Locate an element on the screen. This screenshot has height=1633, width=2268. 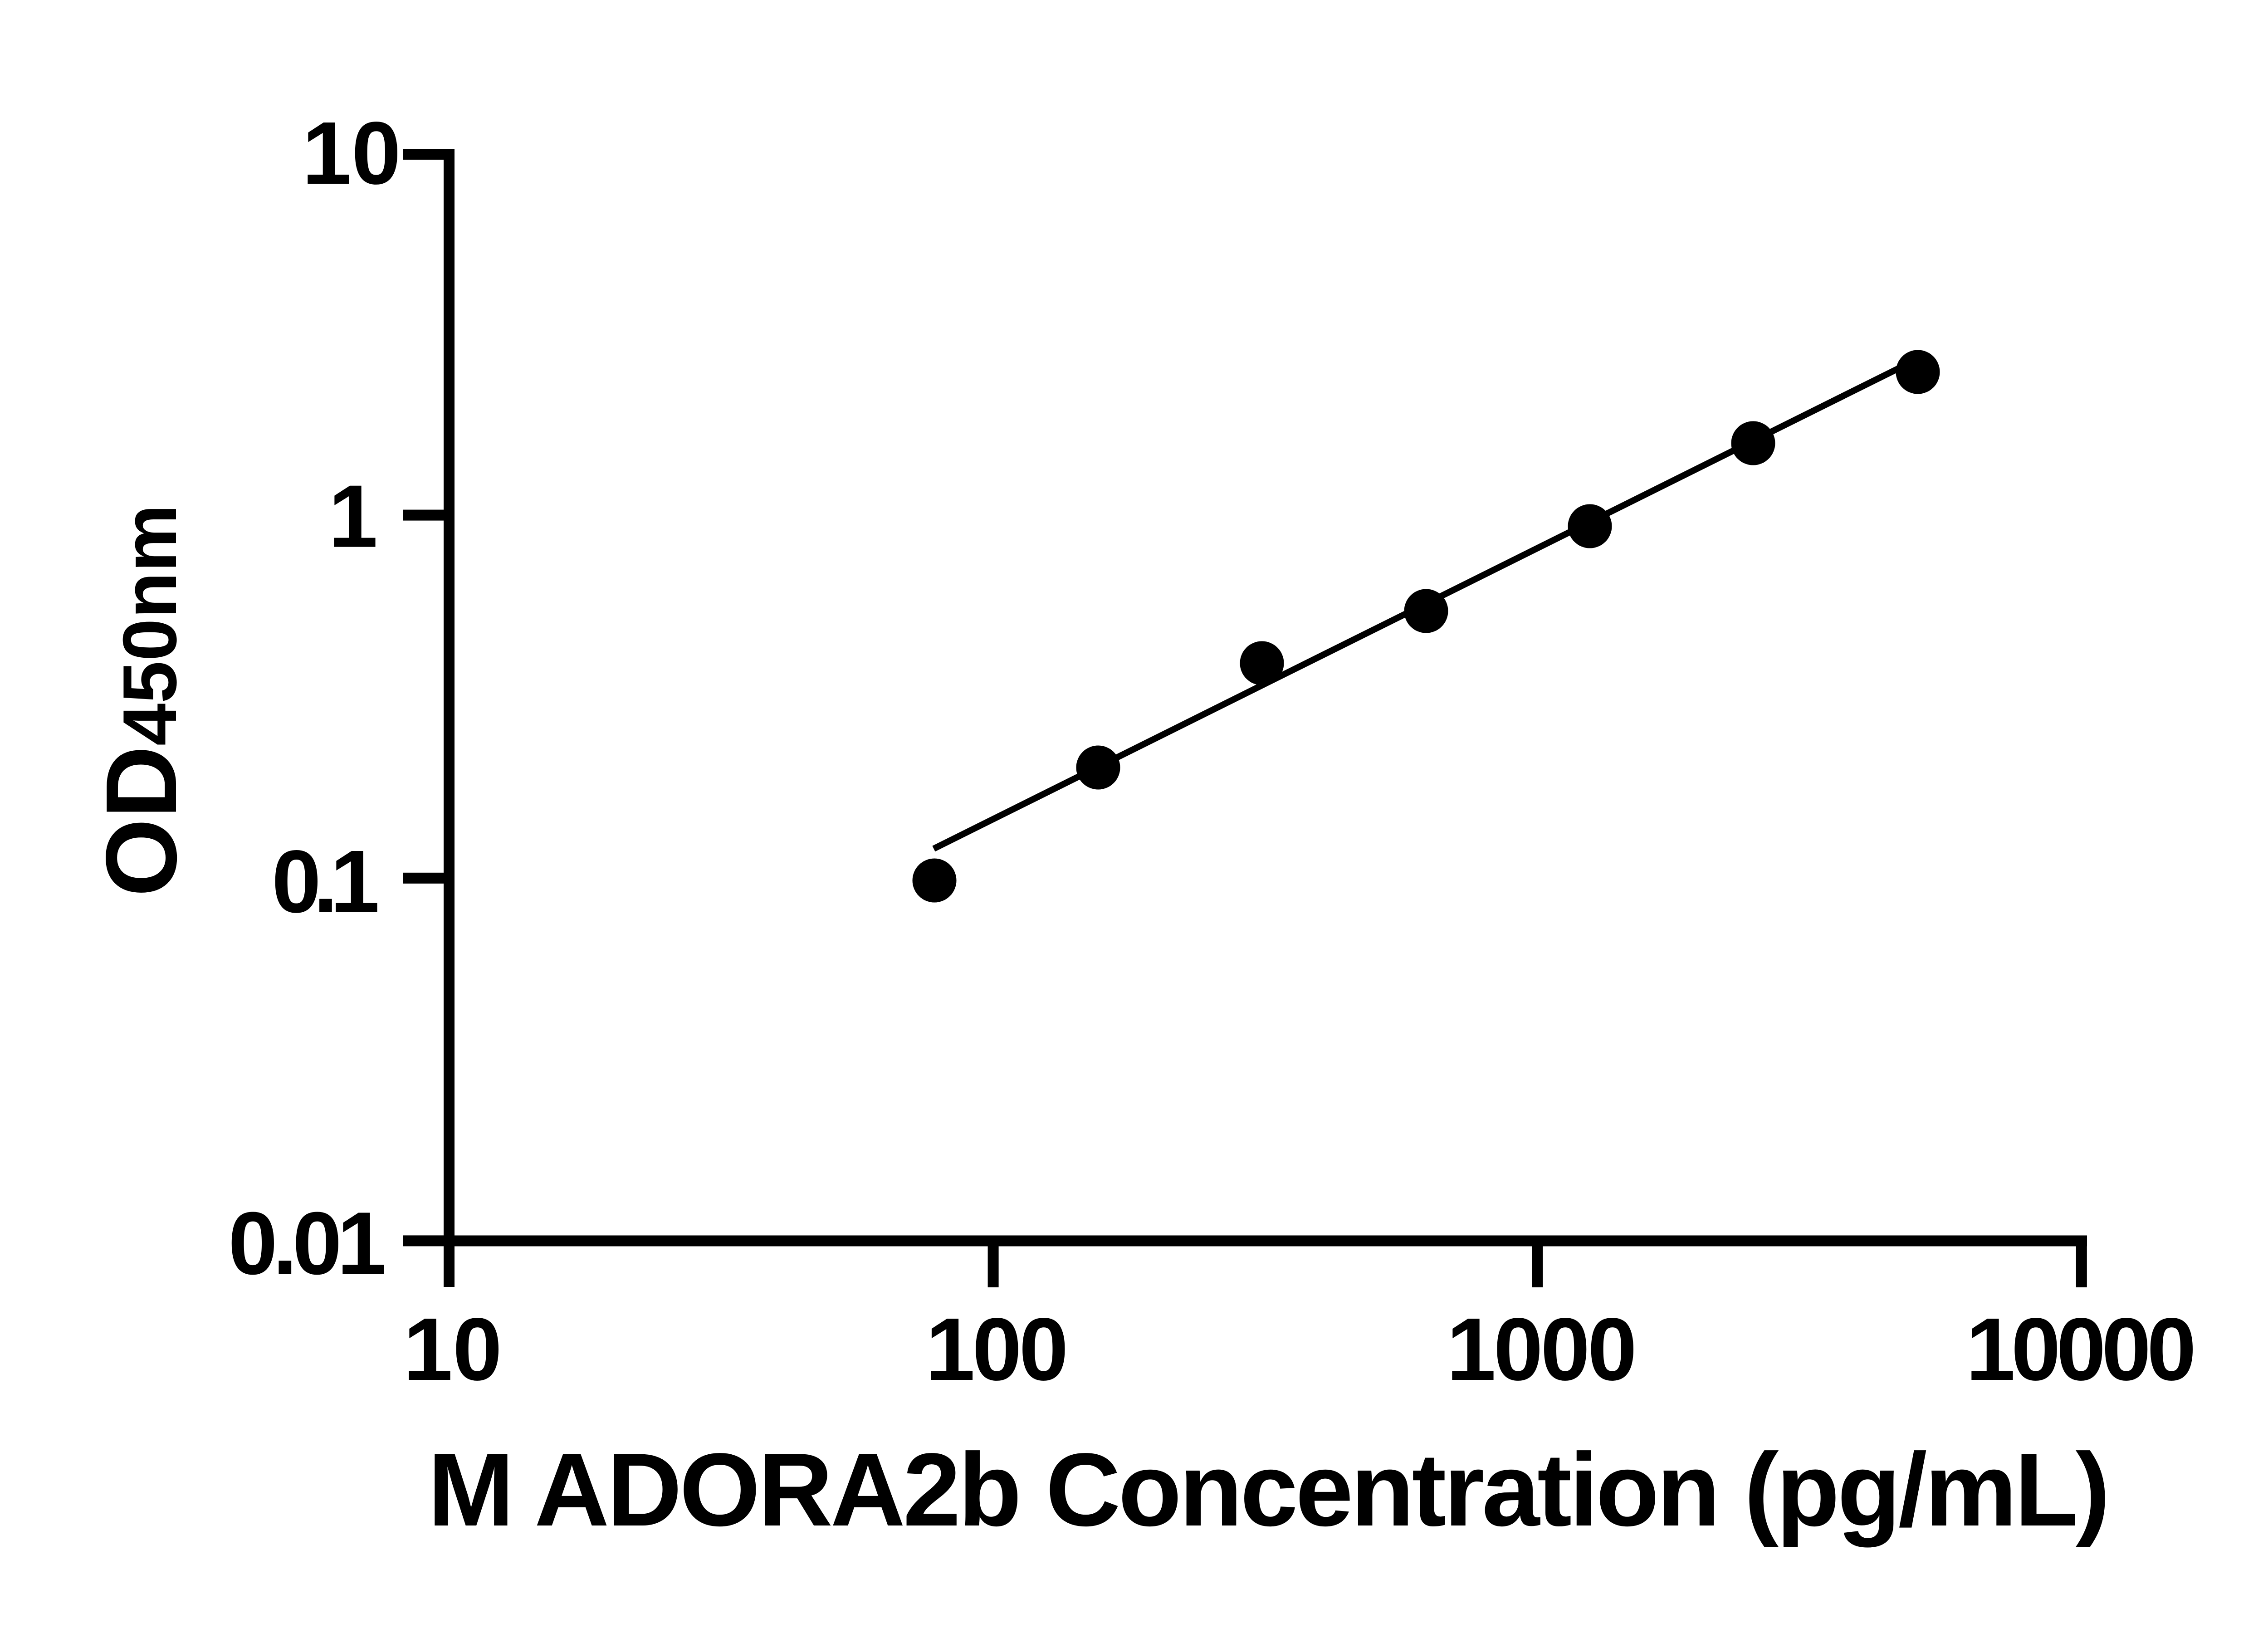
svg-text: 0.01 is located at coordinates (307, 1243).